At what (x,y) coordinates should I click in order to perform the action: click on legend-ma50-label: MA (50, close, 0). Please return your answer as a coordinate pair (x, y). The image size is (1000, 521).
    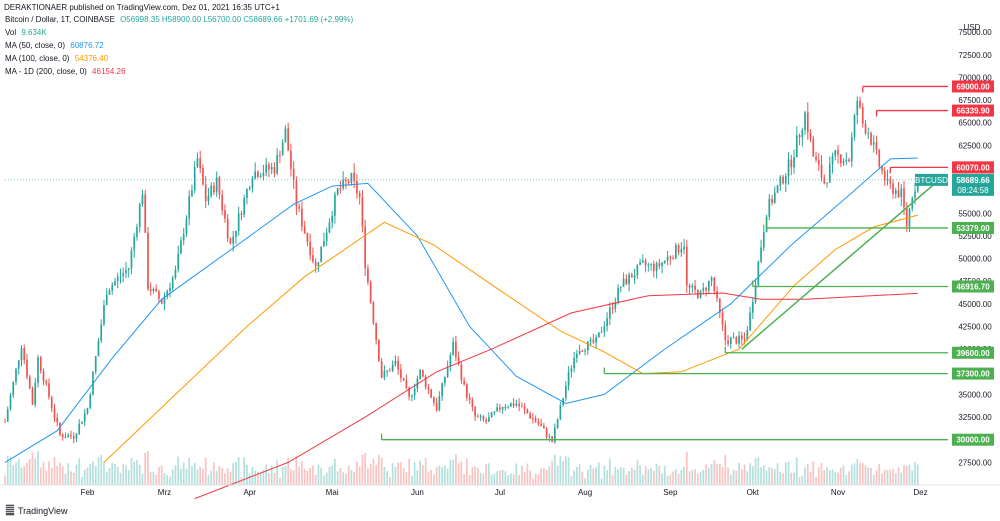
    Looking at the image, I should click on (35, 45).